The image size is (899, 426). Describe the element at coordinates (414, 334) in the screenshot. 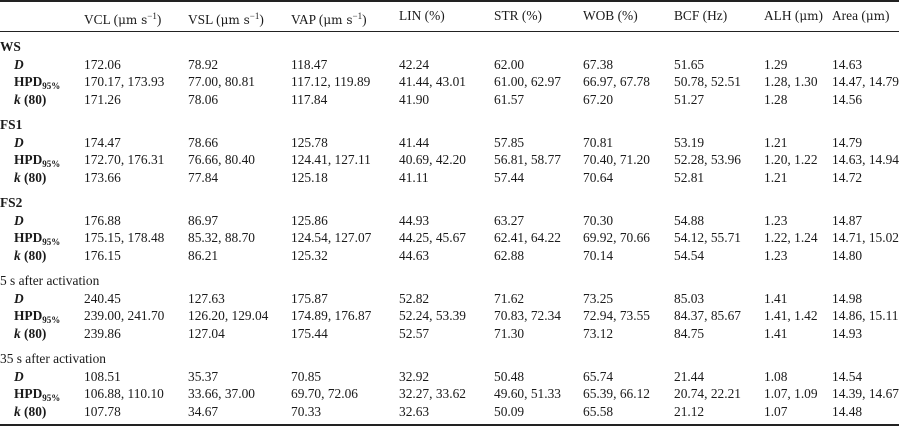

I see `table-cell: 52.57` at that location.